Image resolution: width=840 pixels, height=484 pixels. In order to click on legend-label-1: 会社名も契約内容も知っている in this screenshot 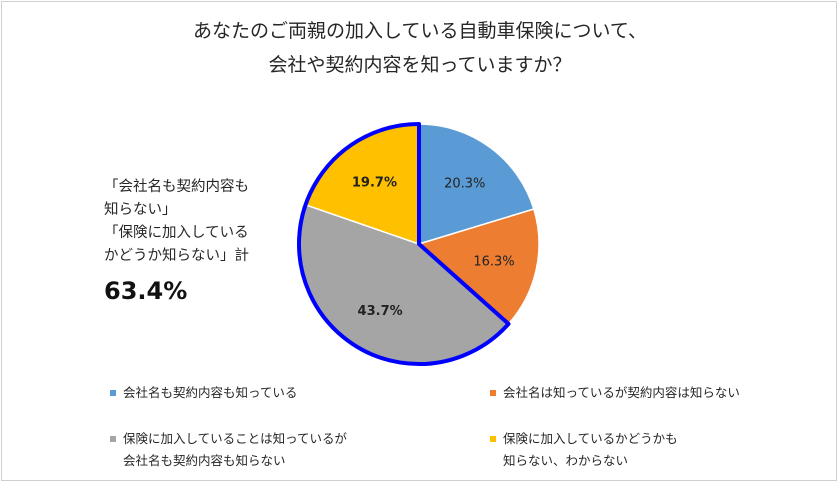, I will do `click(210, 392)`.